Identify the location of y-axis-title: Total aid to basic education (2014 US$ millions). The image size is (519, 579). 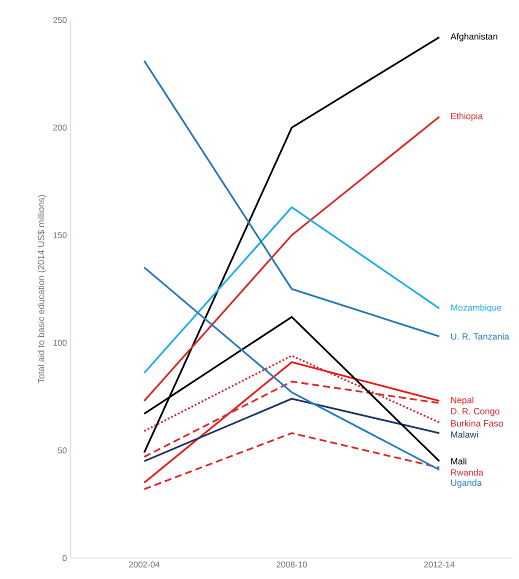
(42, 289).